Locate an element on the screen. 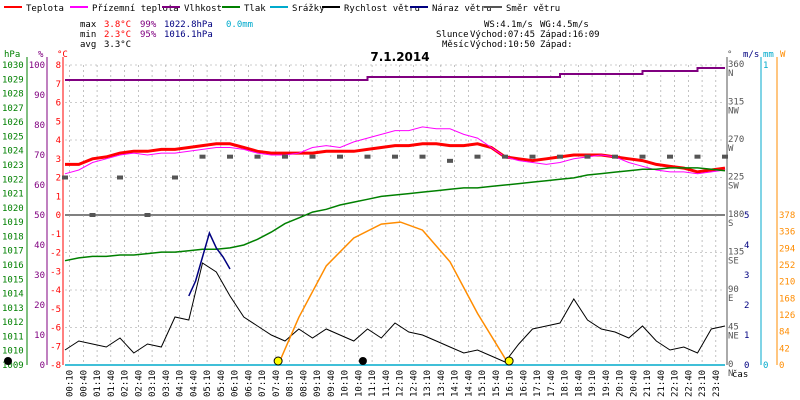  hpa-tick-label: 1022 is located at coordinates (13, 180).